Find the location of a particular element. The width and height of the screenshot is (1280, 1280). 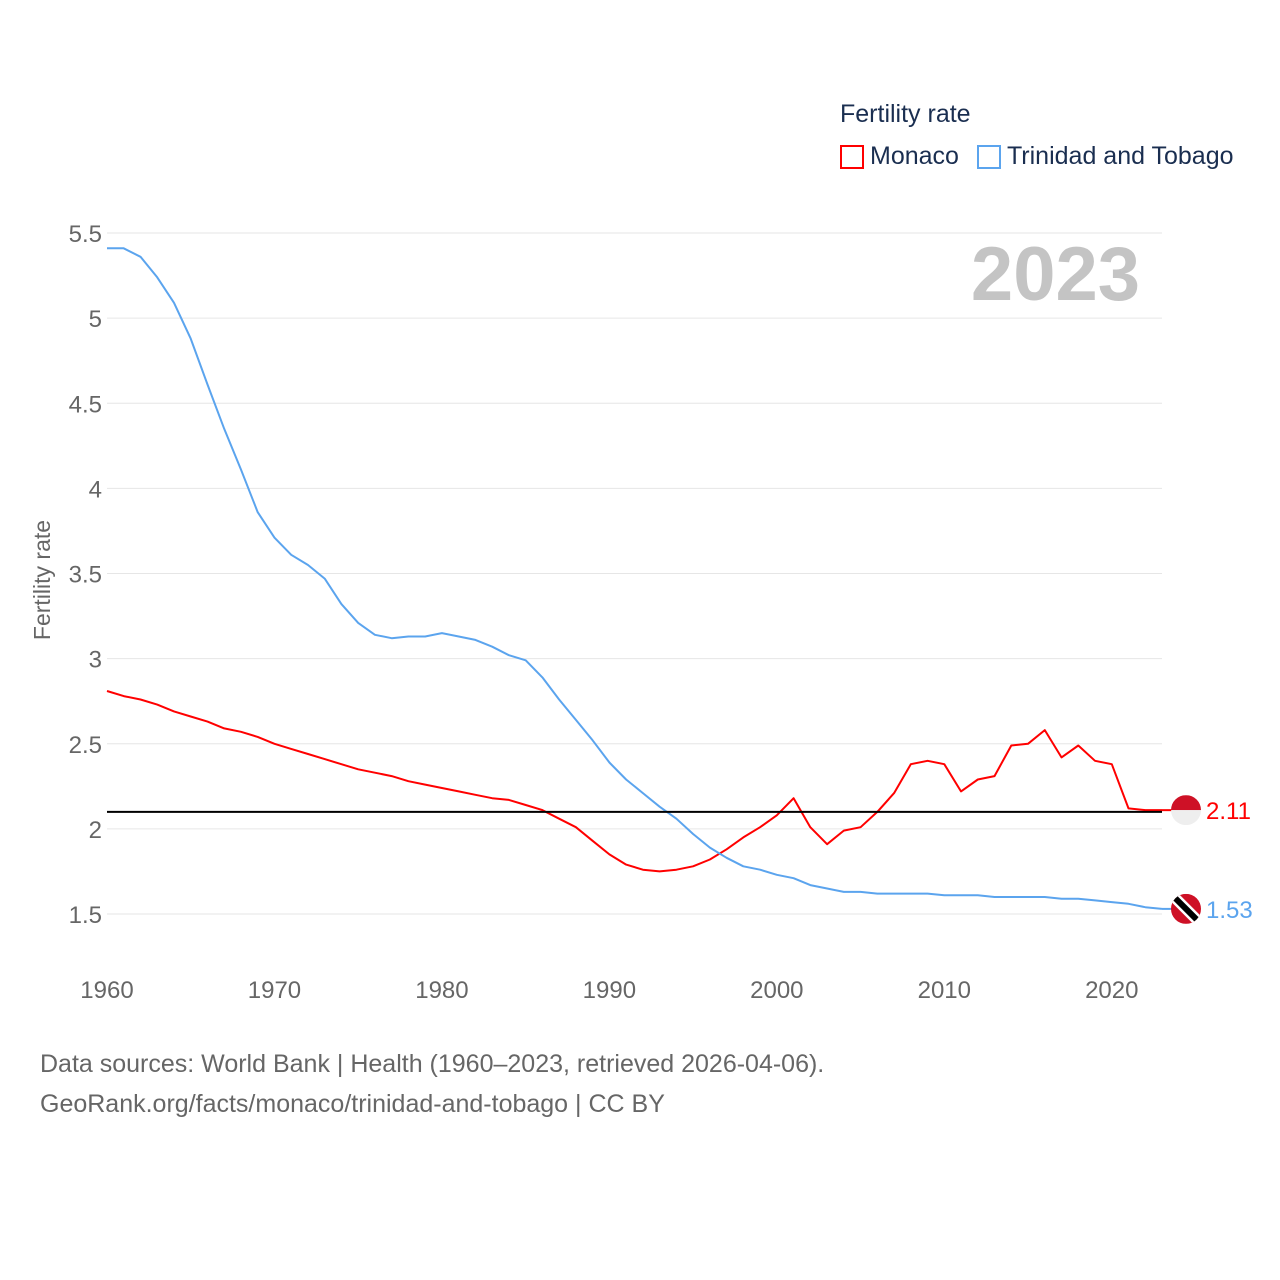

y-tick-label: 1.5 is located at coordinates (85, 915).